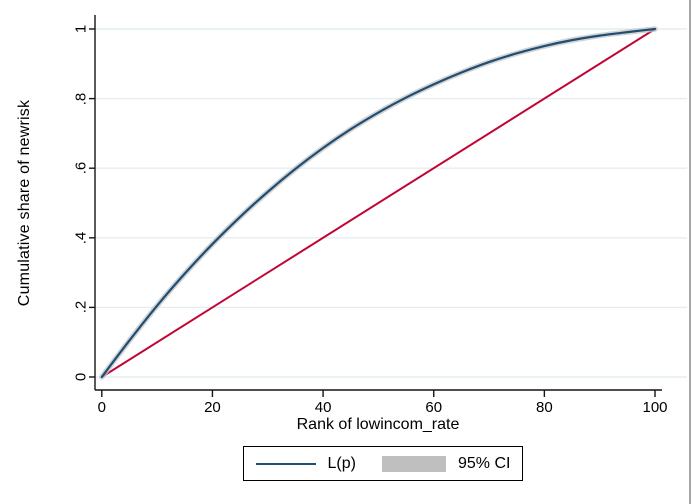 The width and height of the screenshot is (694, 504). What do you see at coordinates (655, 407) in the screenshot?
I see `x-tick-label: 100` at bounding box center [655, 407].